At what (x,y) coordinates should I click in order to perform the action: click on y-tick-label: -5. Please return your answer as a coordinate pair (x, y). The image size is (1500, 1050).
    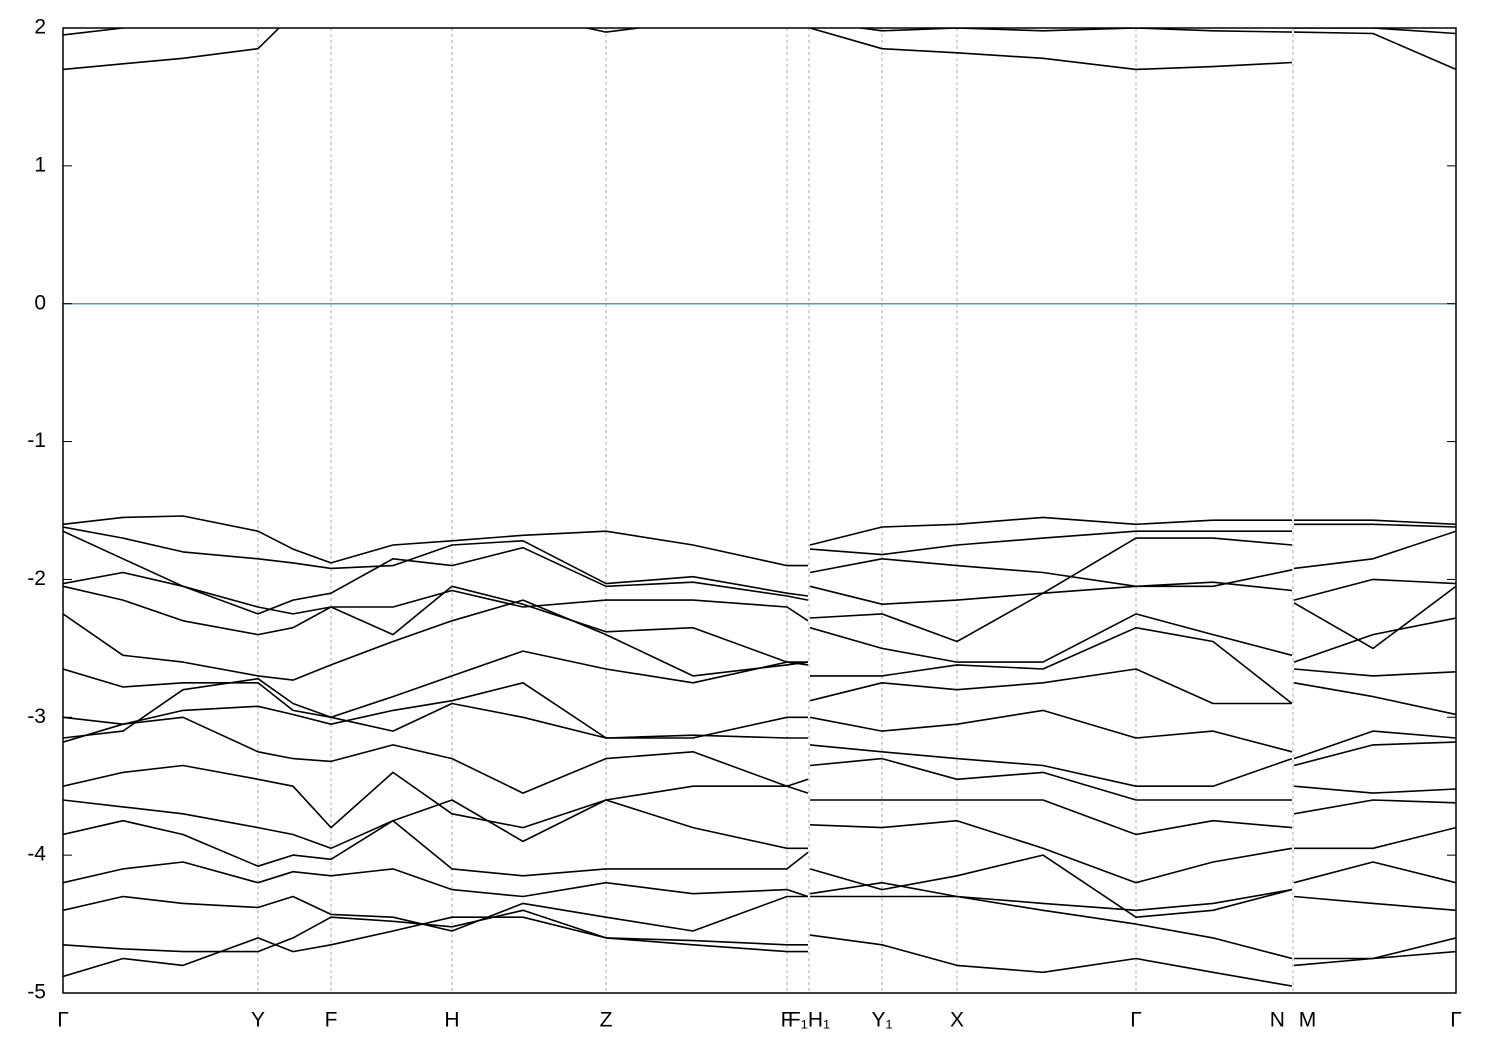
    Looking at the image, I should click on (36, 992).